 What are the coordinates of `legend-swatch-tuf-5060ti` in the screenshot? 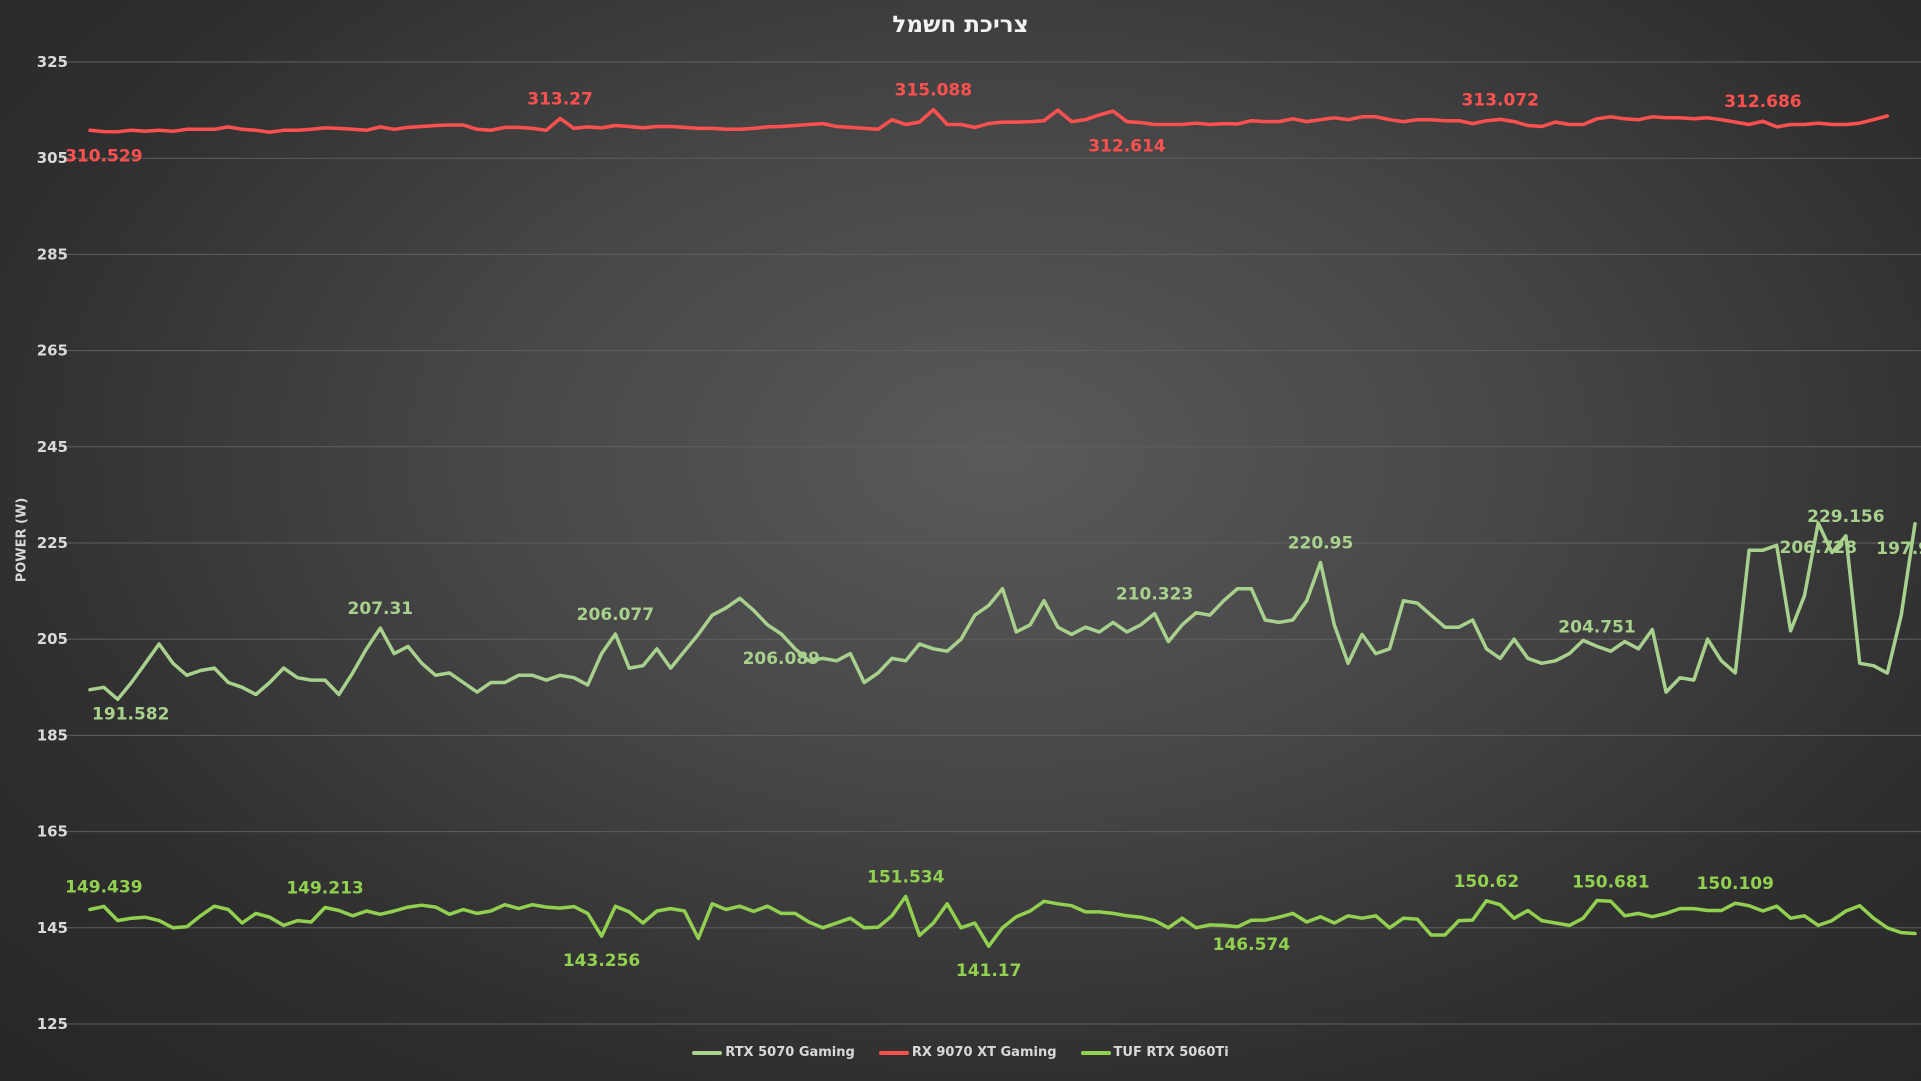 It's located at (1095, 1052).